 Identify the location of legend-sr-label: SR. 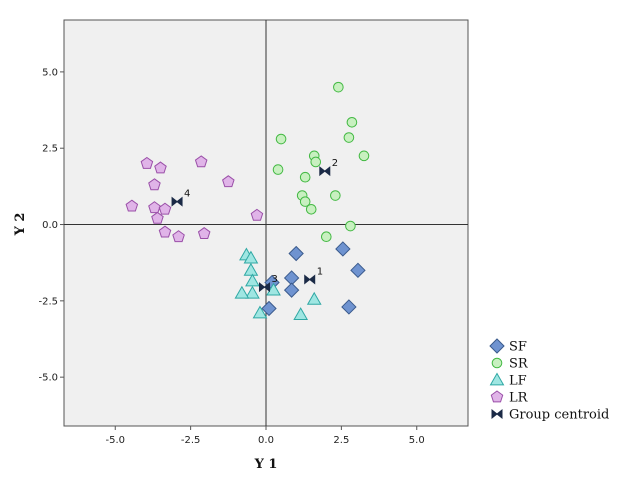
(519, 364).